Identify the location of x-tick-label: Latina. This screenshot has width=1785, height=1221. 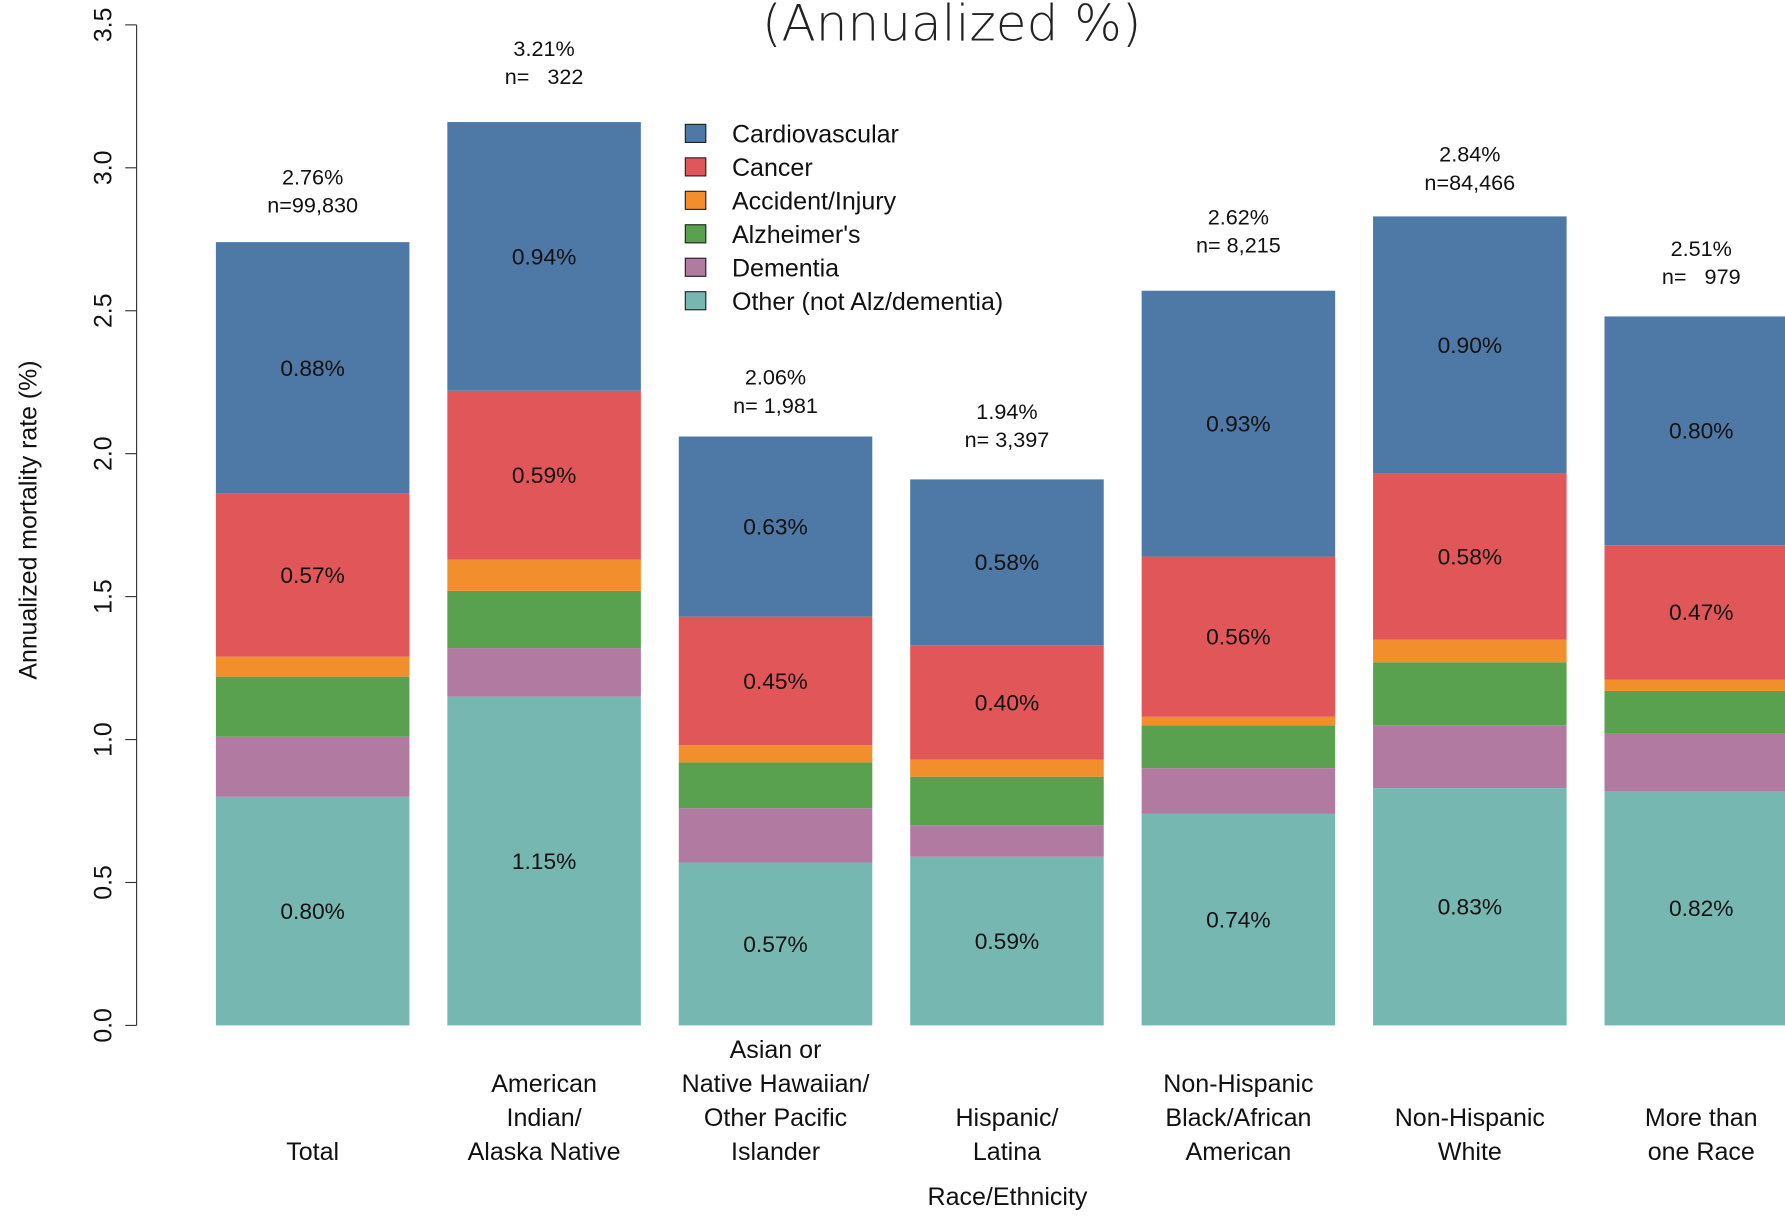
(1007, 1152).